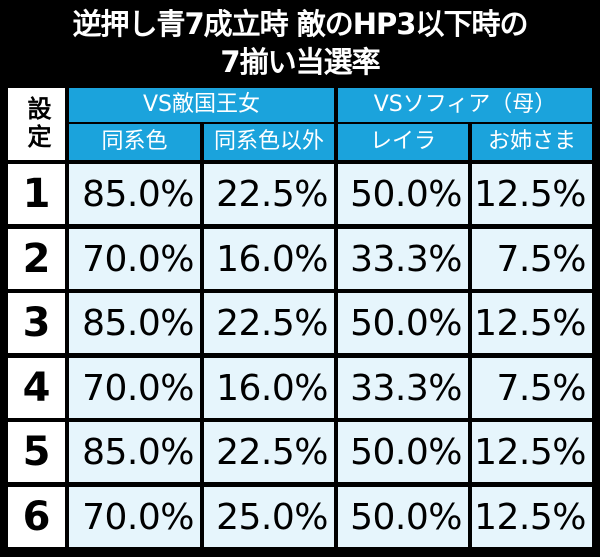 The image size is (600, 557). I want to click on setting-label: 6, so click(36, 517).